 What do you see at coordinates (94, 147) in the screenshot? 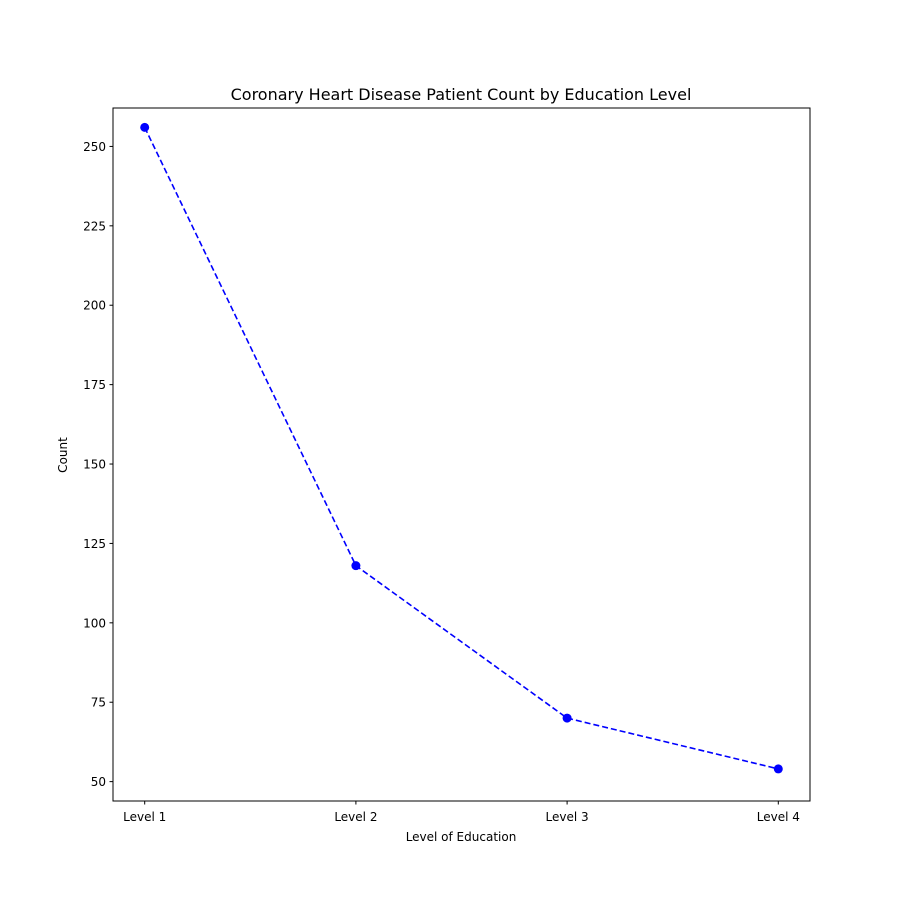
I see `y-tick-label: 250` at bounding box center [94, 147].